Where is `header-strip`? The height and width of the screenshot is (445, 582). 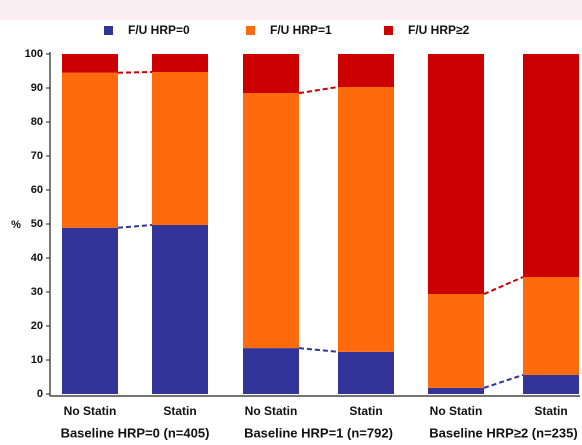 header-strip is located at coordinates (291, 10).